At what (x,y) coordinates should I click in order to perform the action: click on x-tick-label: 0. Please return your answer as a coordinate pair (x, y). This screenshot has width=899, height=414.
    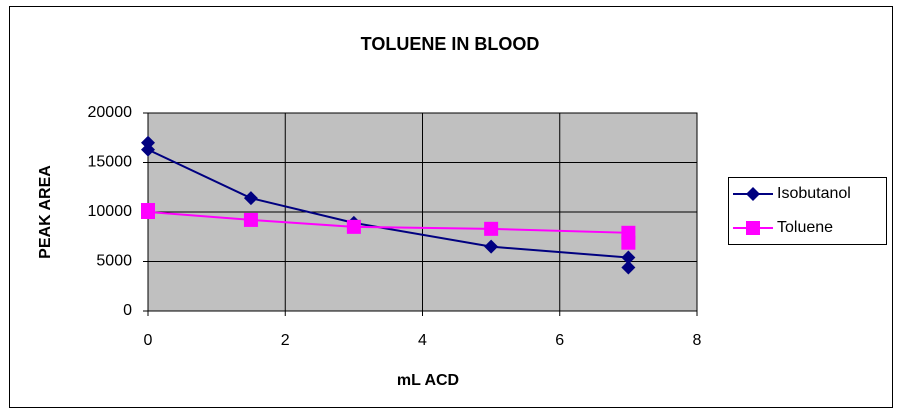
    Looking at the image, I should click on (148, 340).